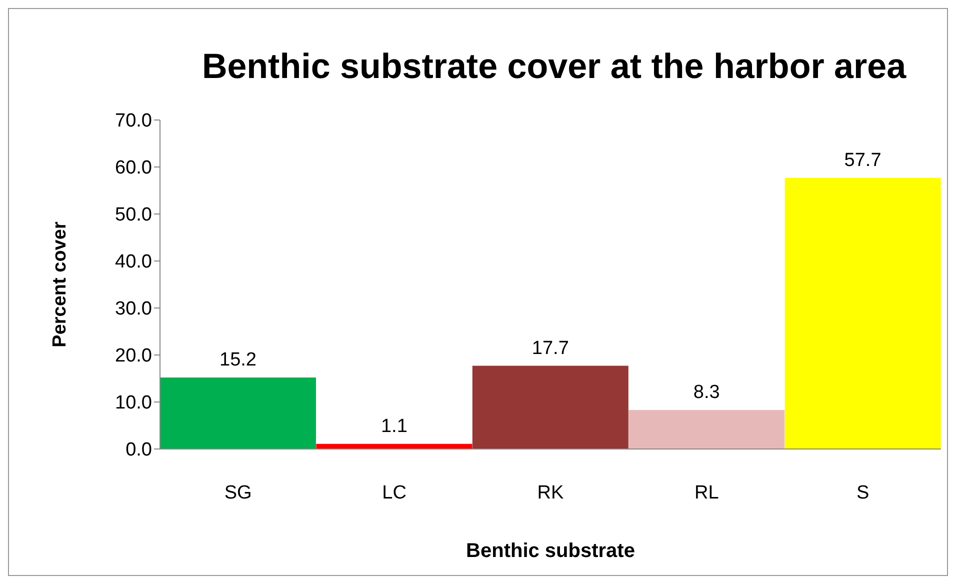 This screenshot has height=584, width=956. Describe the element at coordinates (554, 67) in the screenshot. I see `chart-title: Benthic substrate cover at the harbor area` at that location.